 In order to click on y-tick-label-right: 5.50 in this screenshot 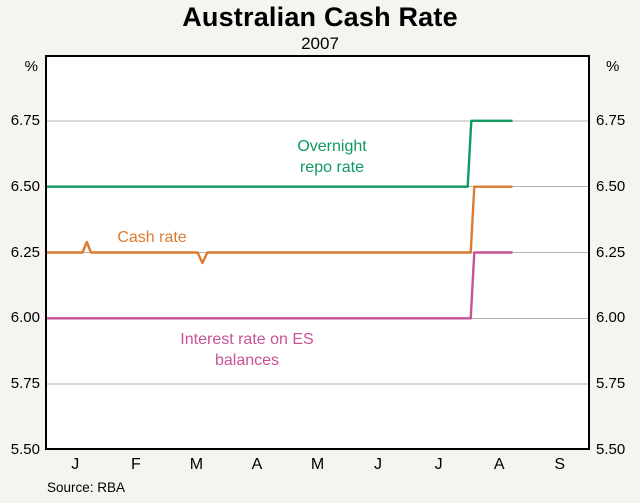, I will do `click(611, 449)`.